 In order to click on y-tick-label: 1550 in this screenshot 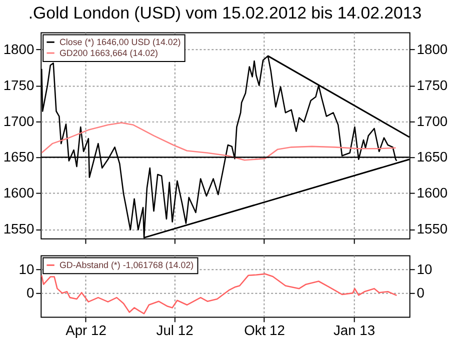, I will do `click(18, 228)`.